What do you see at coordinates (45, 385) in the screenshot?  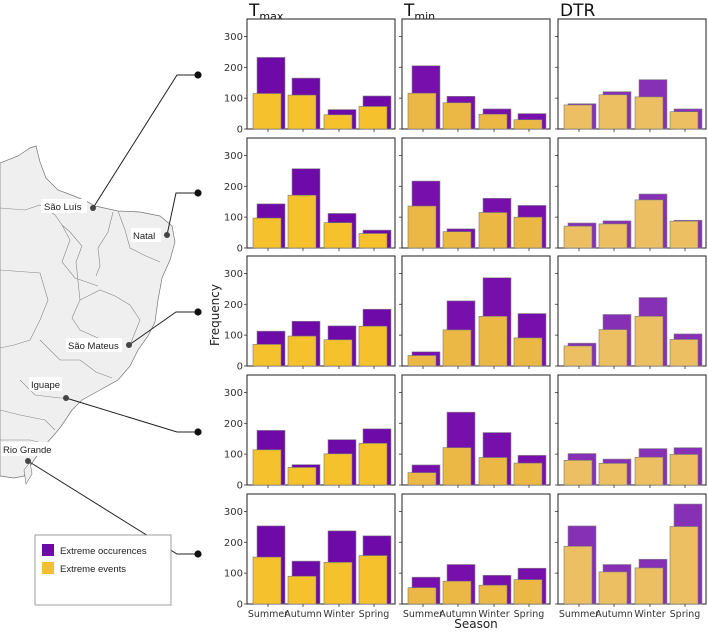 I see `station-label-iguape: Iguape` at bounding box center [45, 385].